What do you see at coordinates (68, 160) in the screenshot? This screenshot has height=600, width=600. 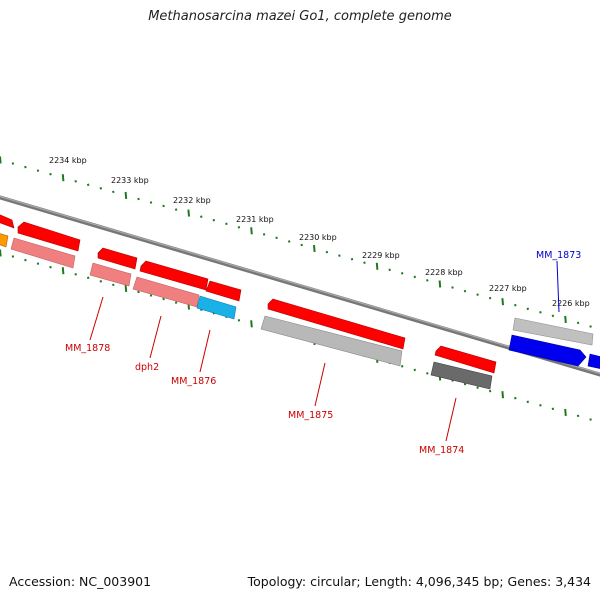 I see `scale-label: 2234 kbp` at bounding box center [68, 160].